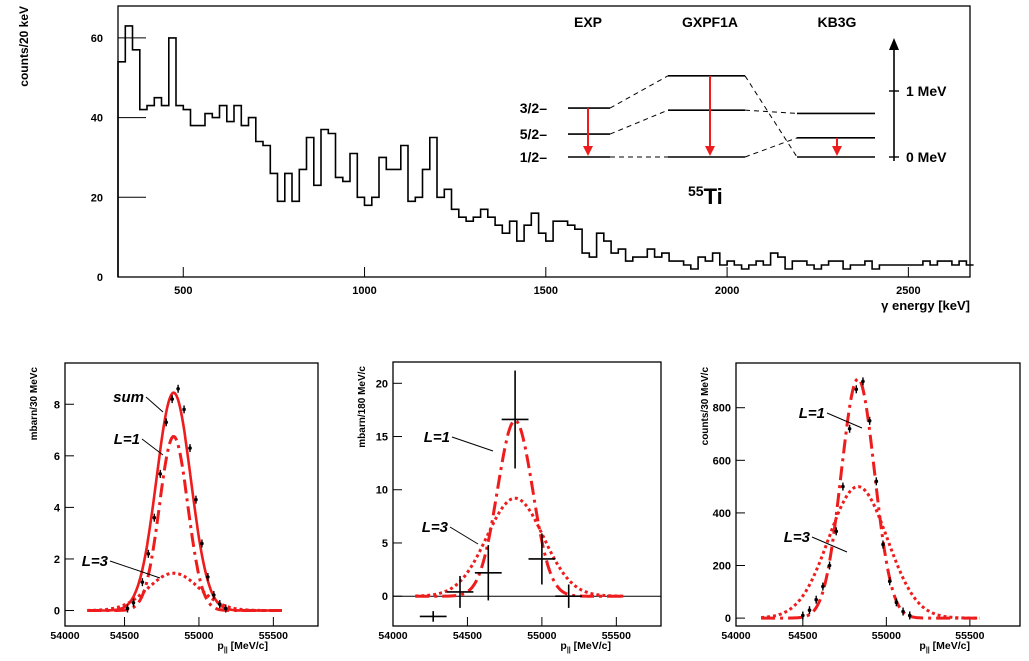  I want to click on spin-label: 5/2–, so click(533, 134).